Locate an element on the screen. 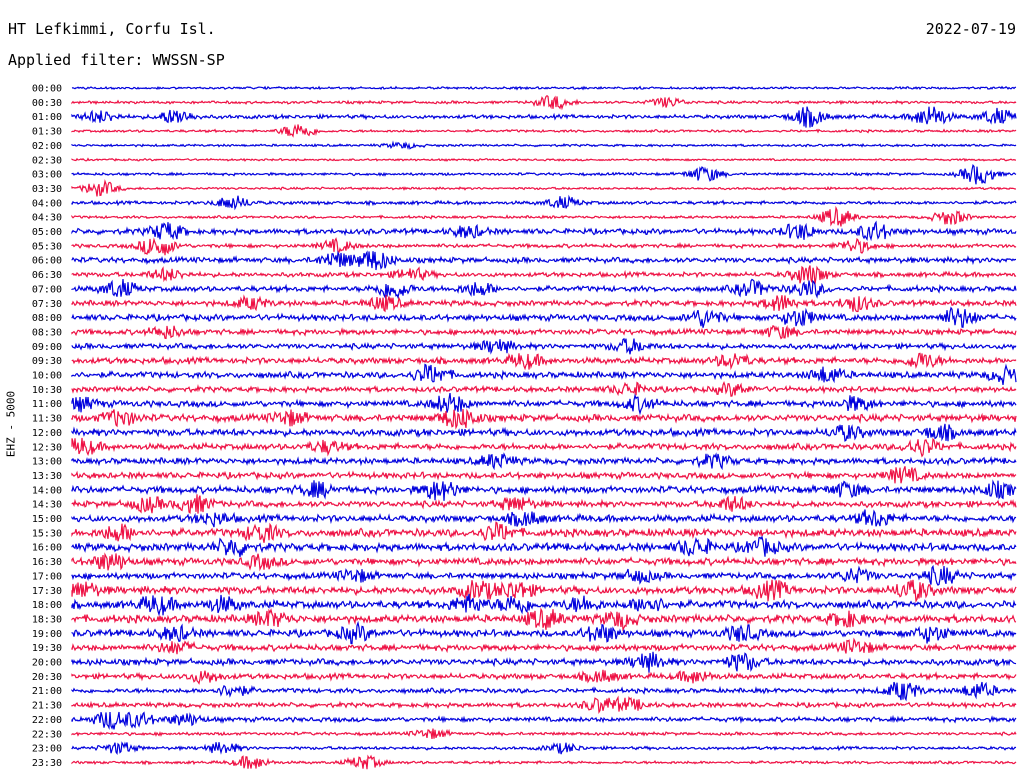 Image resolution: width=1024 pixels, height=780 pixels. seismic-trace-2000 is located at coordinates (544, 662).